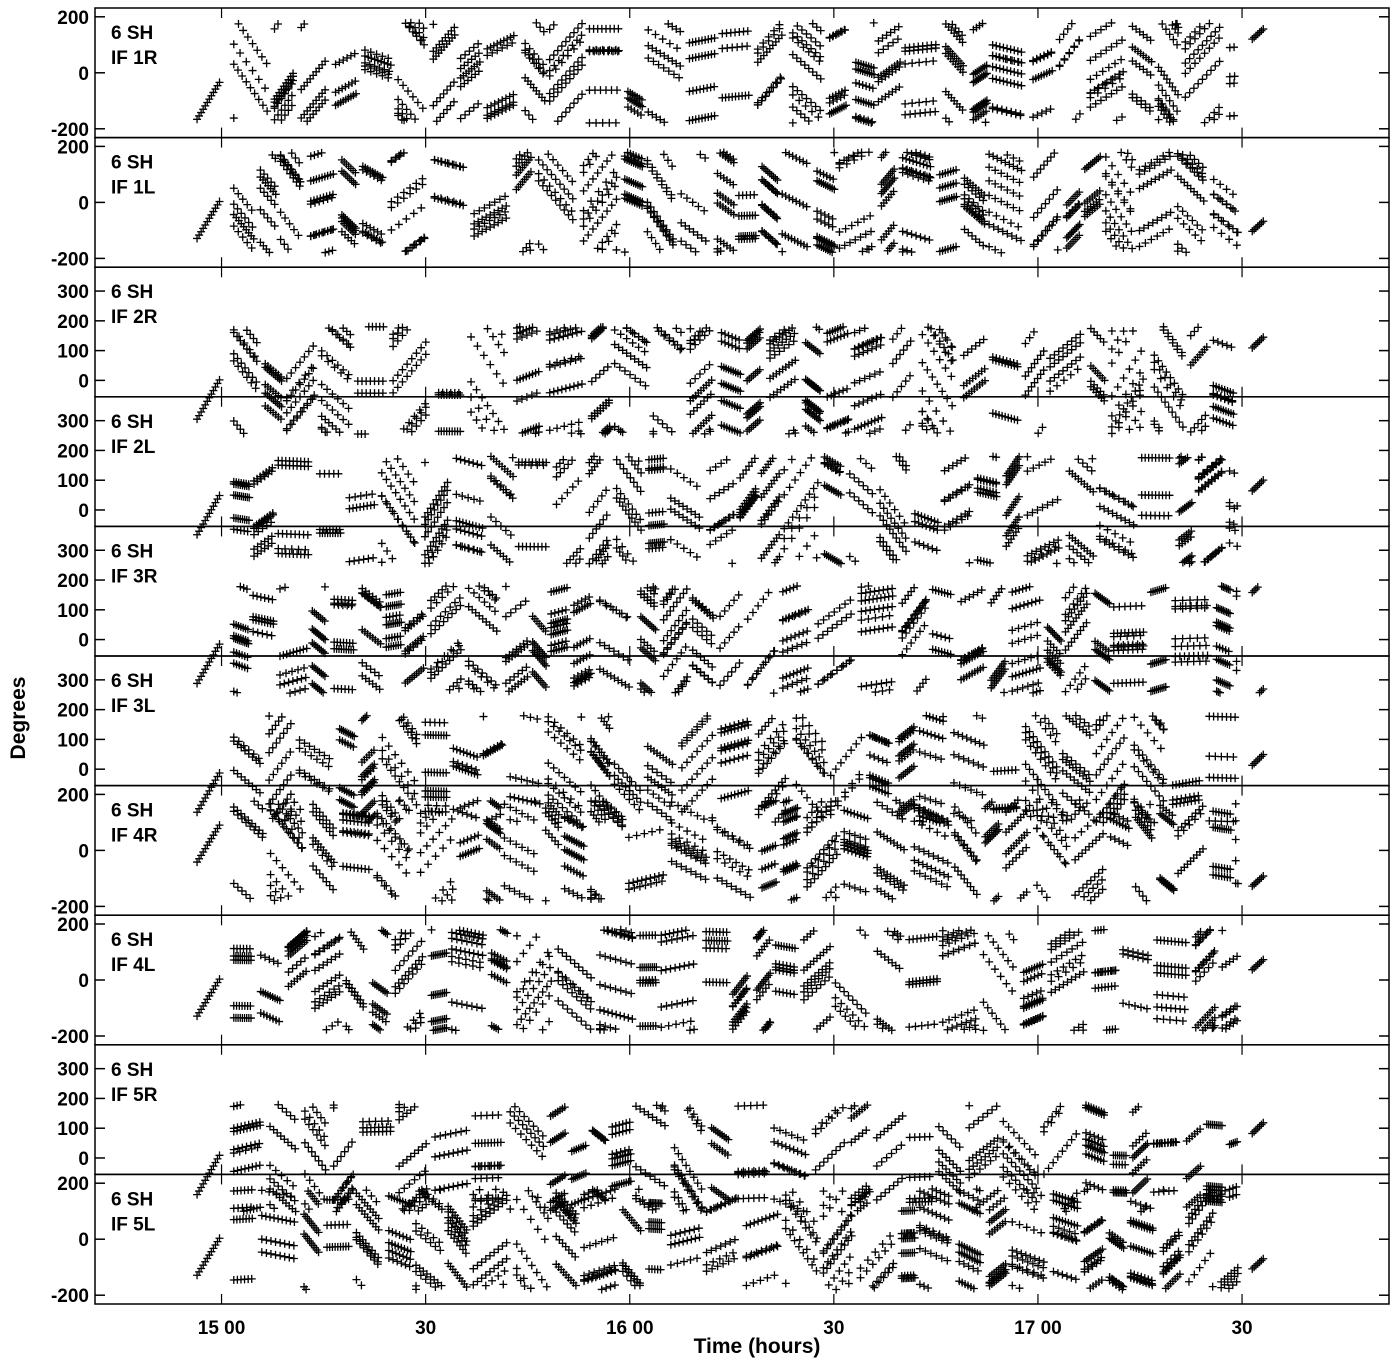 The image size is (1399, 1361). I want to click on panel-label-if: IF 1L, so click(133, 188).